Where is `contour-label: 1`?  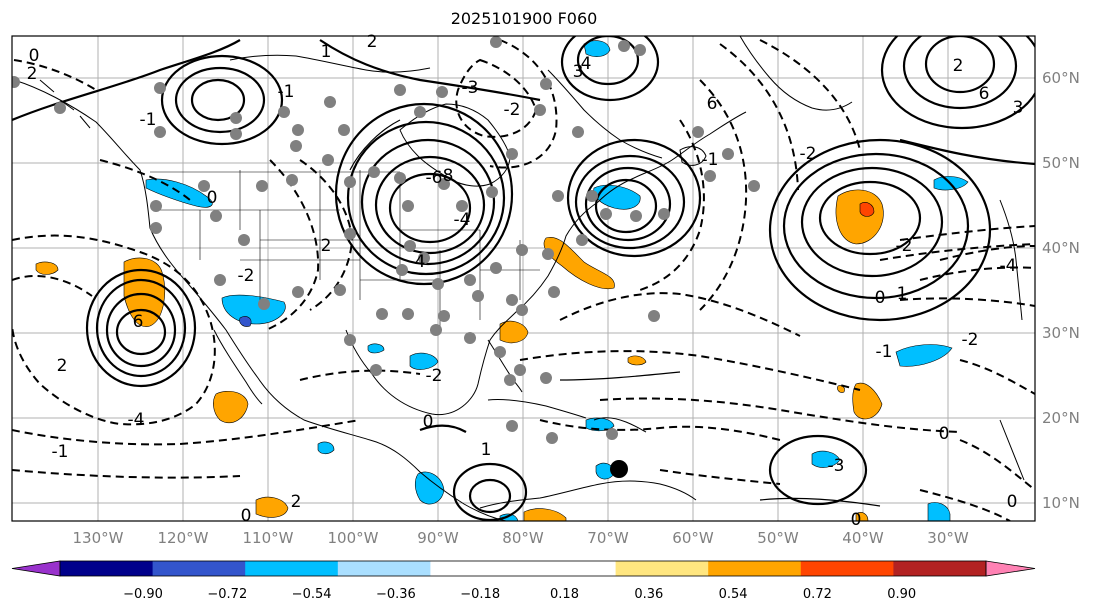 contour-label: 1 is located at coordinates (902, 294).